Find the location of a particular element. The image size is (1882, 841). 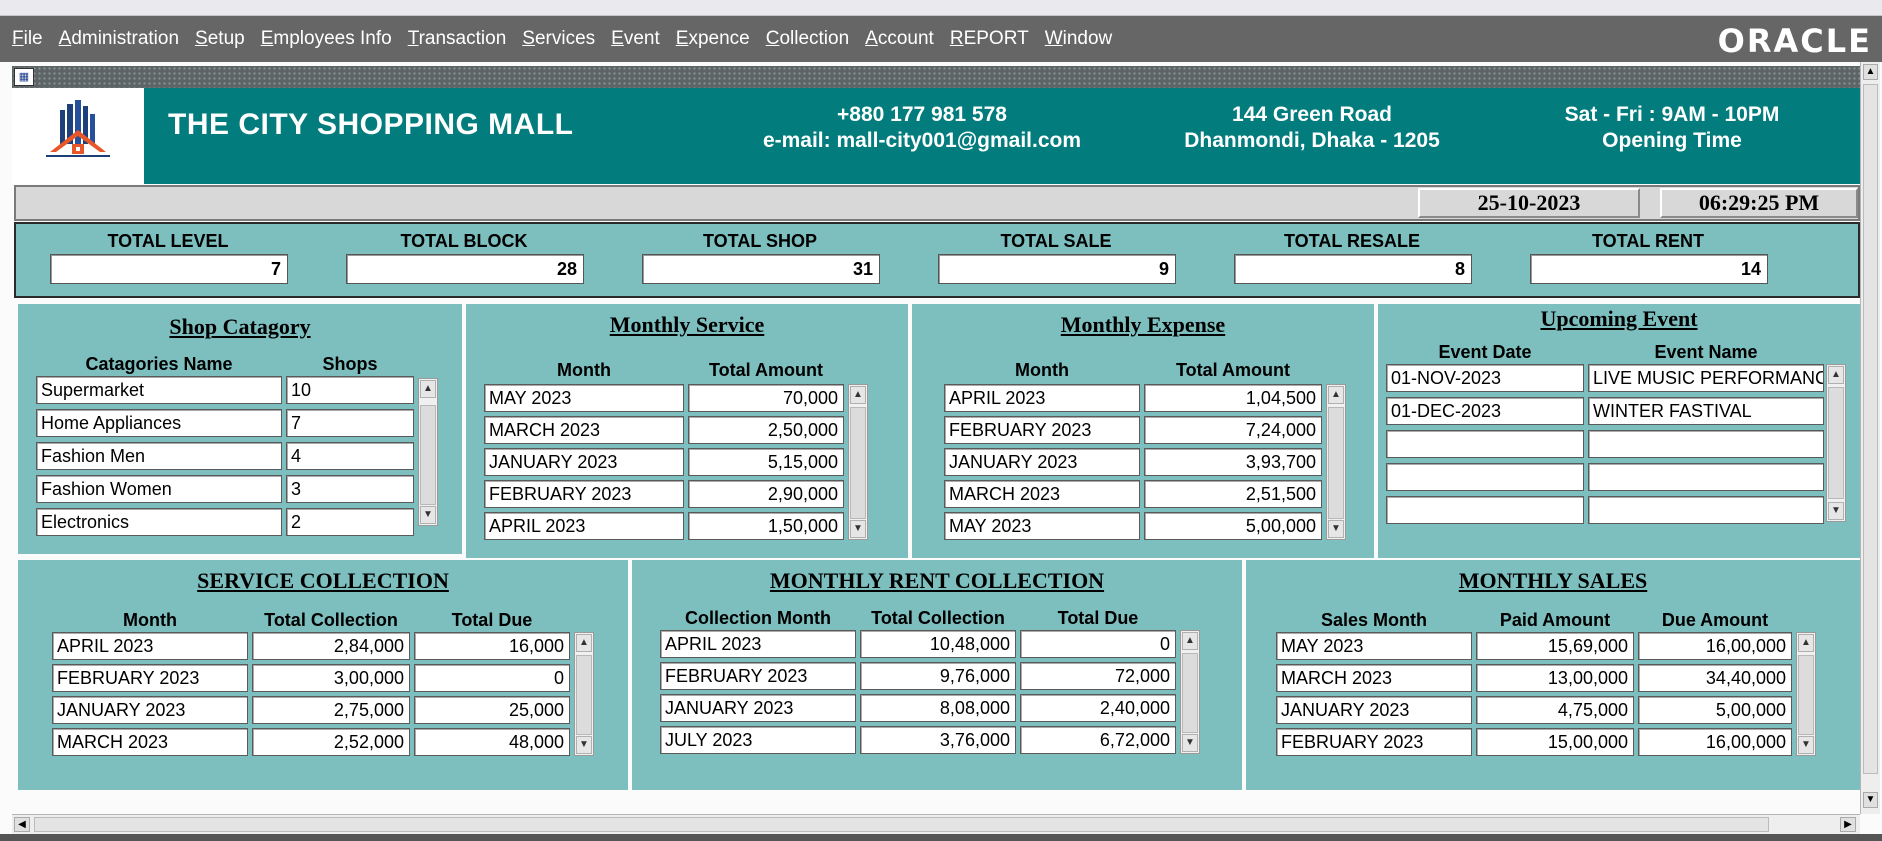

shop-category-cell: Electronics is located at coordinates (159, 522).